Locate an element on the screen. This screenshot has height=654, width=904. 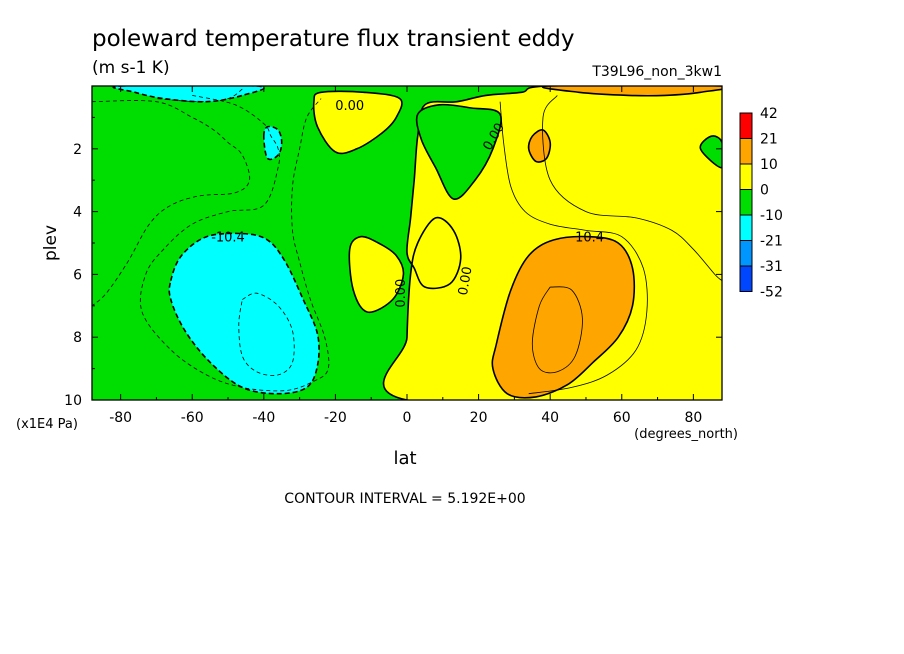
y-tick-label: 8 is located at coordinates (77, 338).